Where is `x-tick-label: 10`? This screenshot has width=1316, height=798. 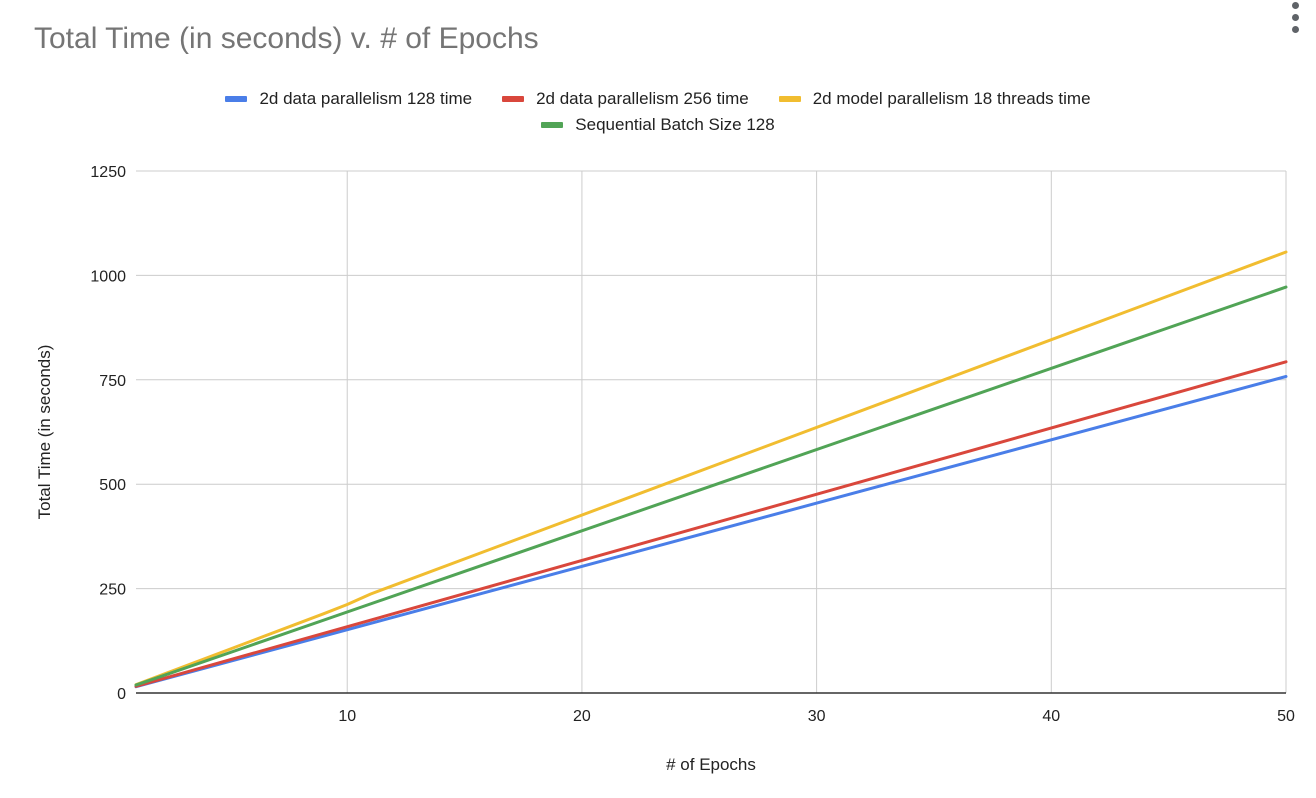 x-tick-label: 10 is located at coordinates (347, 716).